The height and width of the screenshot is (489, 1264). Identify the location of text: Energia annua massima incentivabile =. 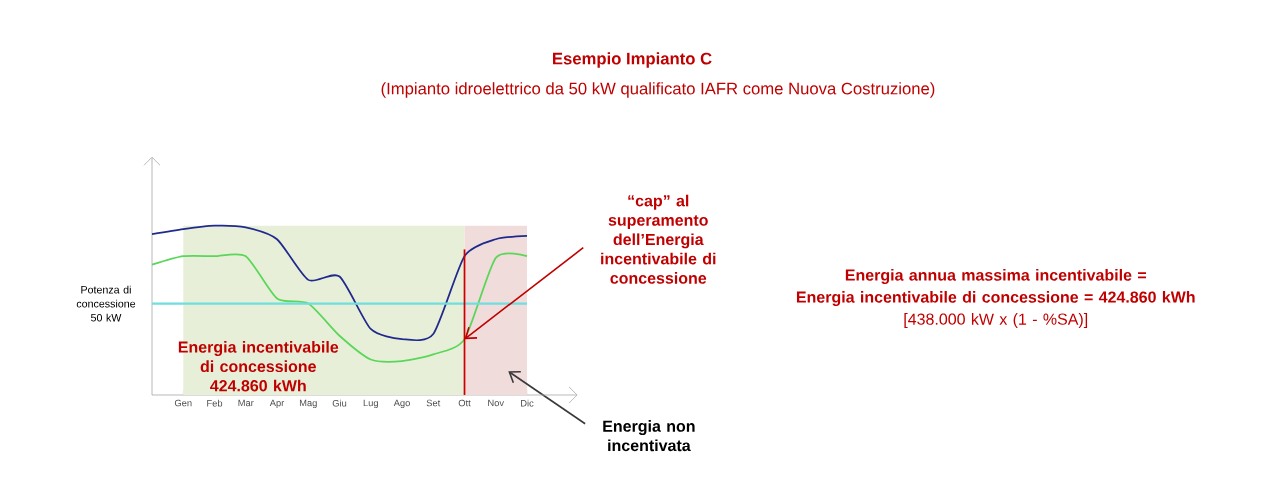
(996, 276).